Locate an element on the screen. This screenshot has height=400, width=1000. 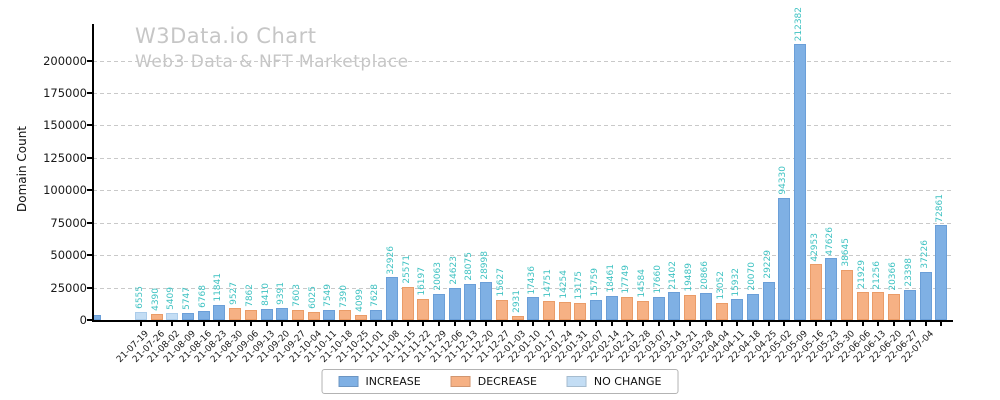
bar-value-label: 7862 is located at coordinates (249, 295).